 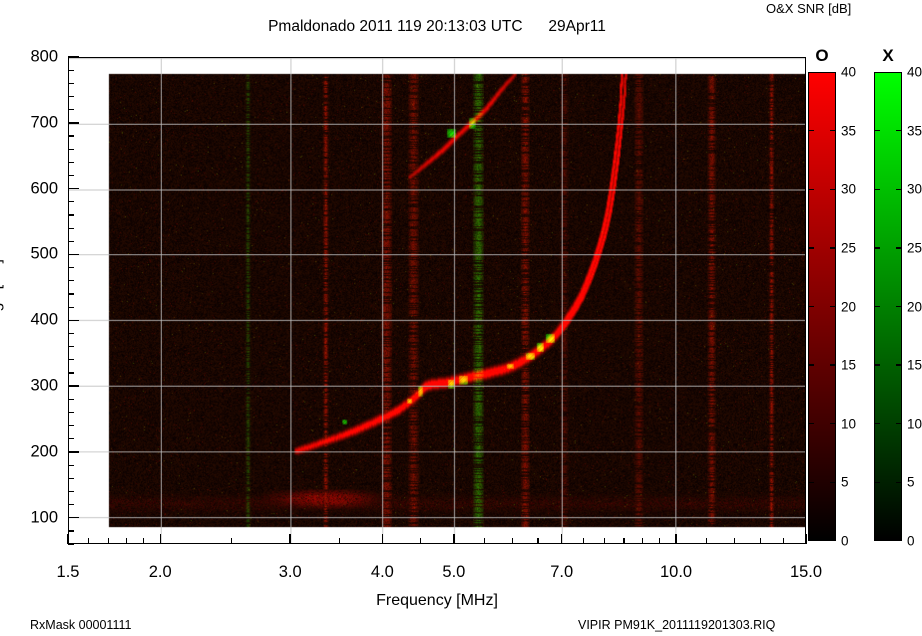 I want to click on colorbar-x-tick-label: 25, so click(x=914, y=248).